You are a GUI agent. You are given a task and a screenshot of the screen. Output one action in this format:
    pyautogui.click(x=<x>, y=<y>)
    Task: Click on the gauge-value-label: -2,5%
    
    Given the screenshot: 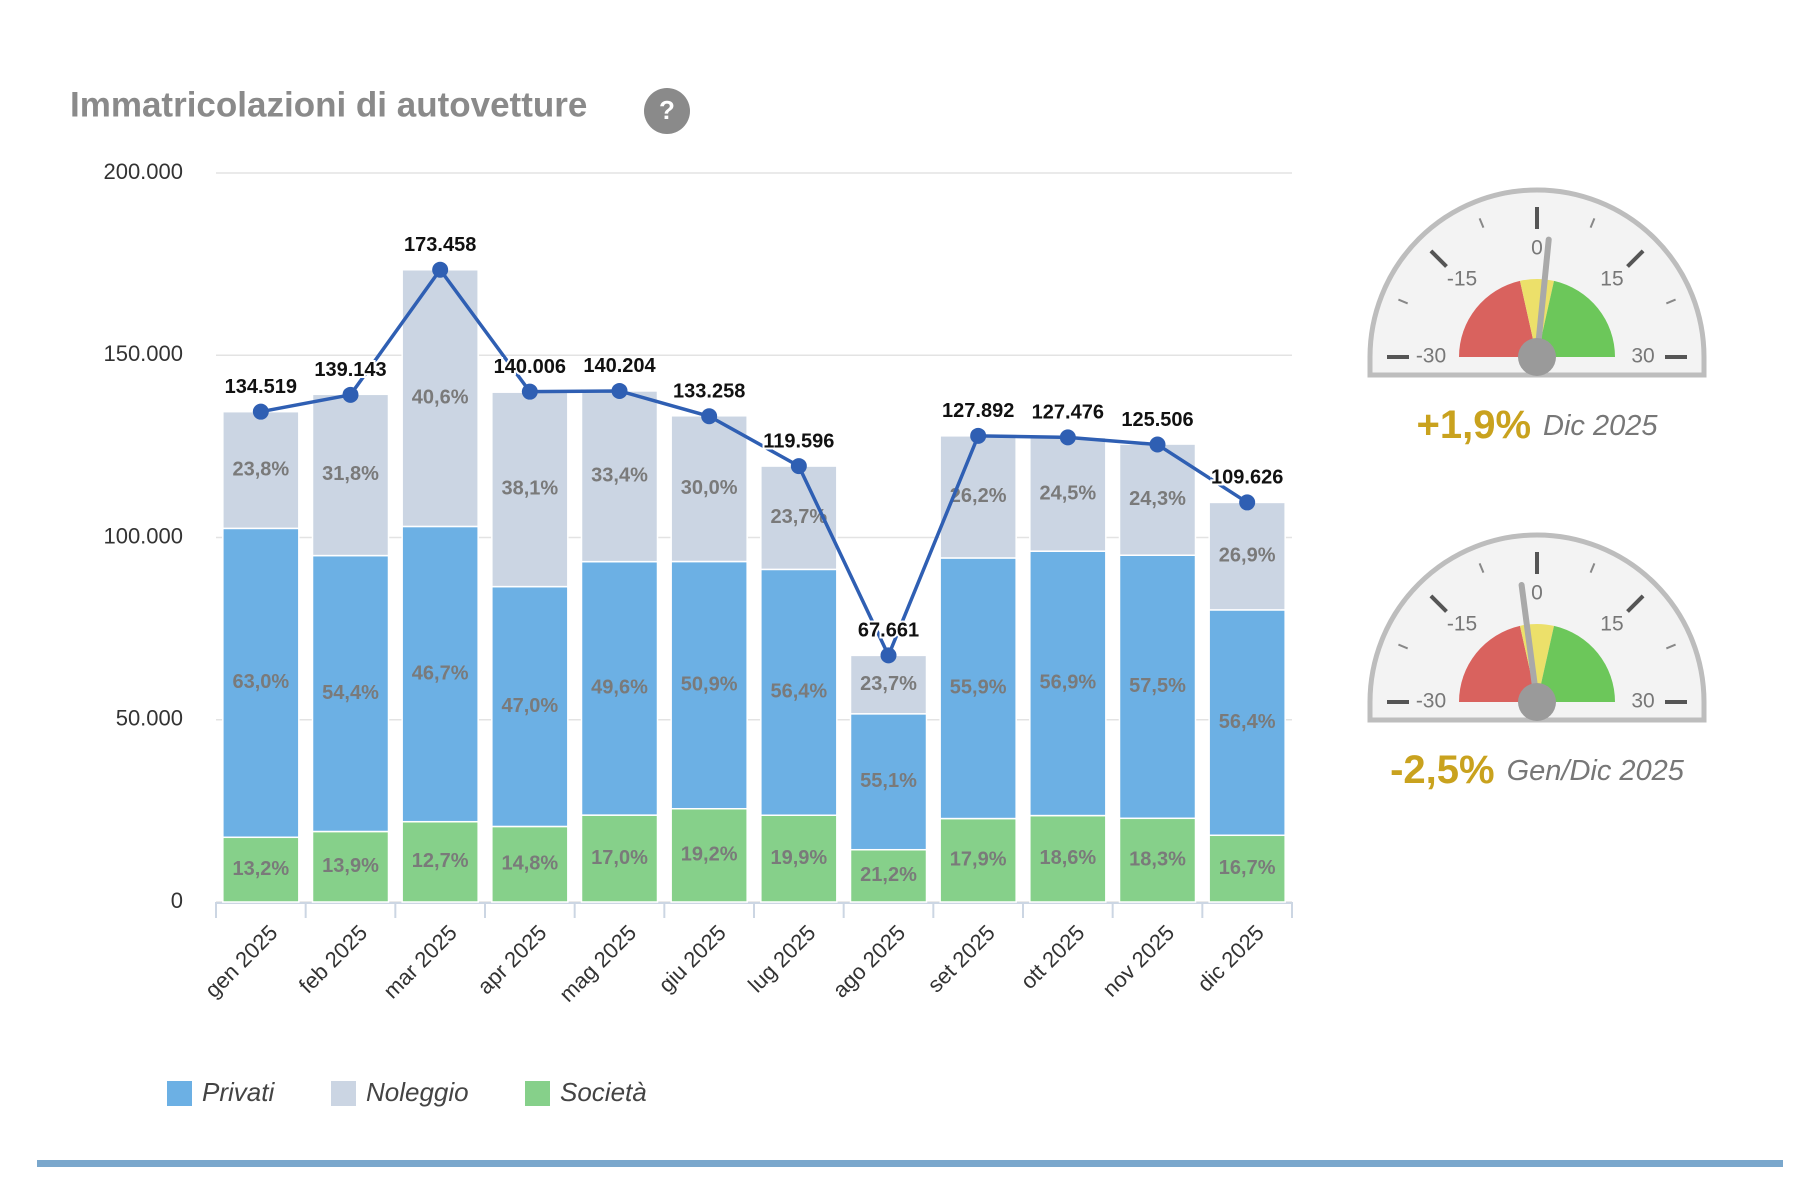 What is the action you would take?
    pyautogui.click(x=1442, y=770)
    